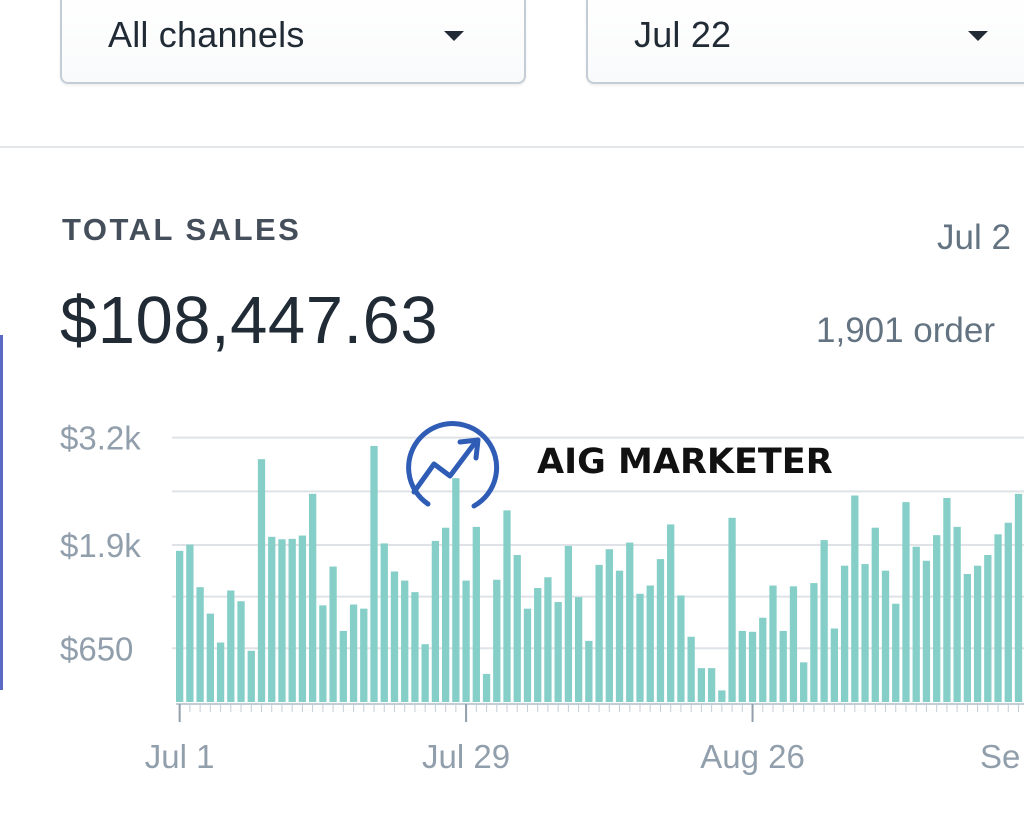  What do you see at coordinates (752, 756) in the screenshot?
I see `x-tick-label: Aug 26` at bounding box center [752, 756].